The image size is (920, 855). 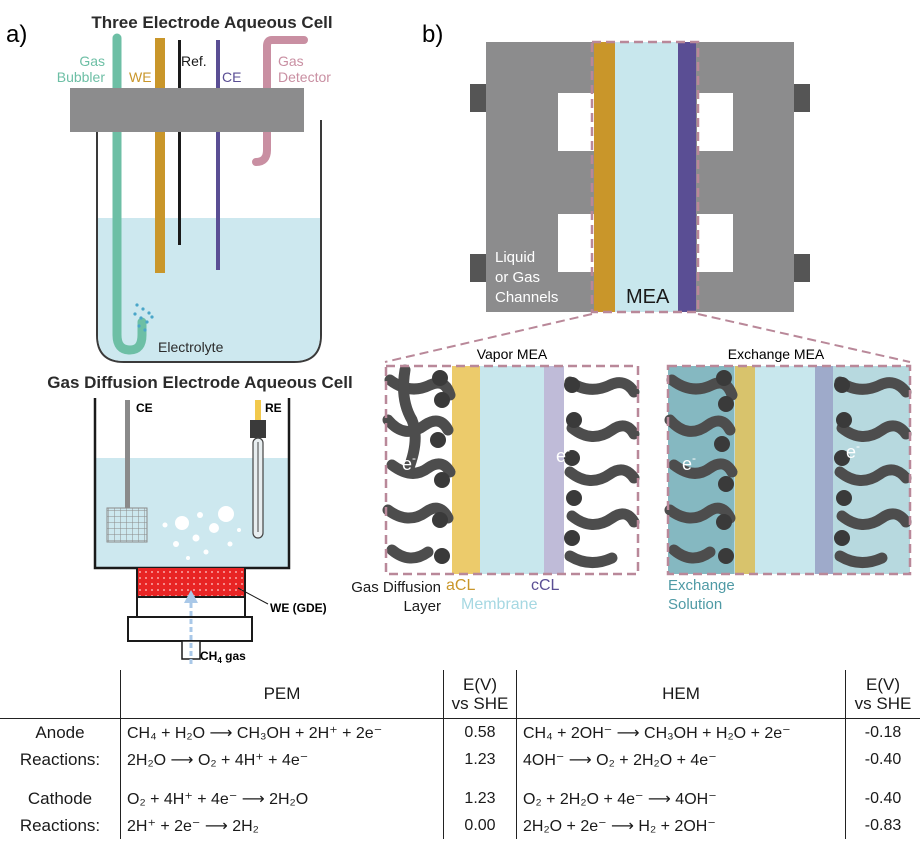 I want to click on vapor-electron-right: e-, so click(x=563, y=454).